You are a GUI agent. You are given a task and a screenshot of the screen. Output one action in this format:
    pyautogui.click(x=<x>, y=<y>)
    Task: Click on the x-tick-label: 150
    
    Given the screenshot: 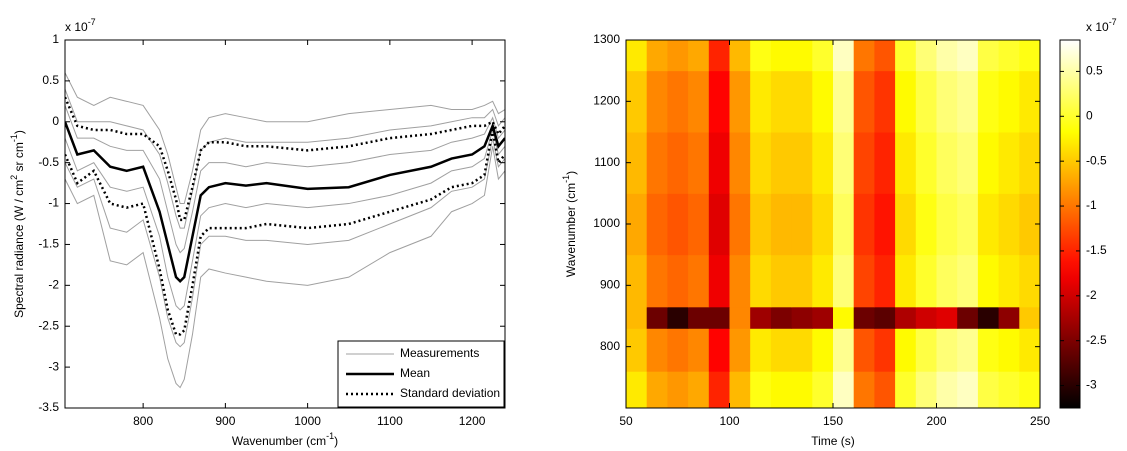 What is the action you would take?
    pyautogui.click(x=833, y=421)
    